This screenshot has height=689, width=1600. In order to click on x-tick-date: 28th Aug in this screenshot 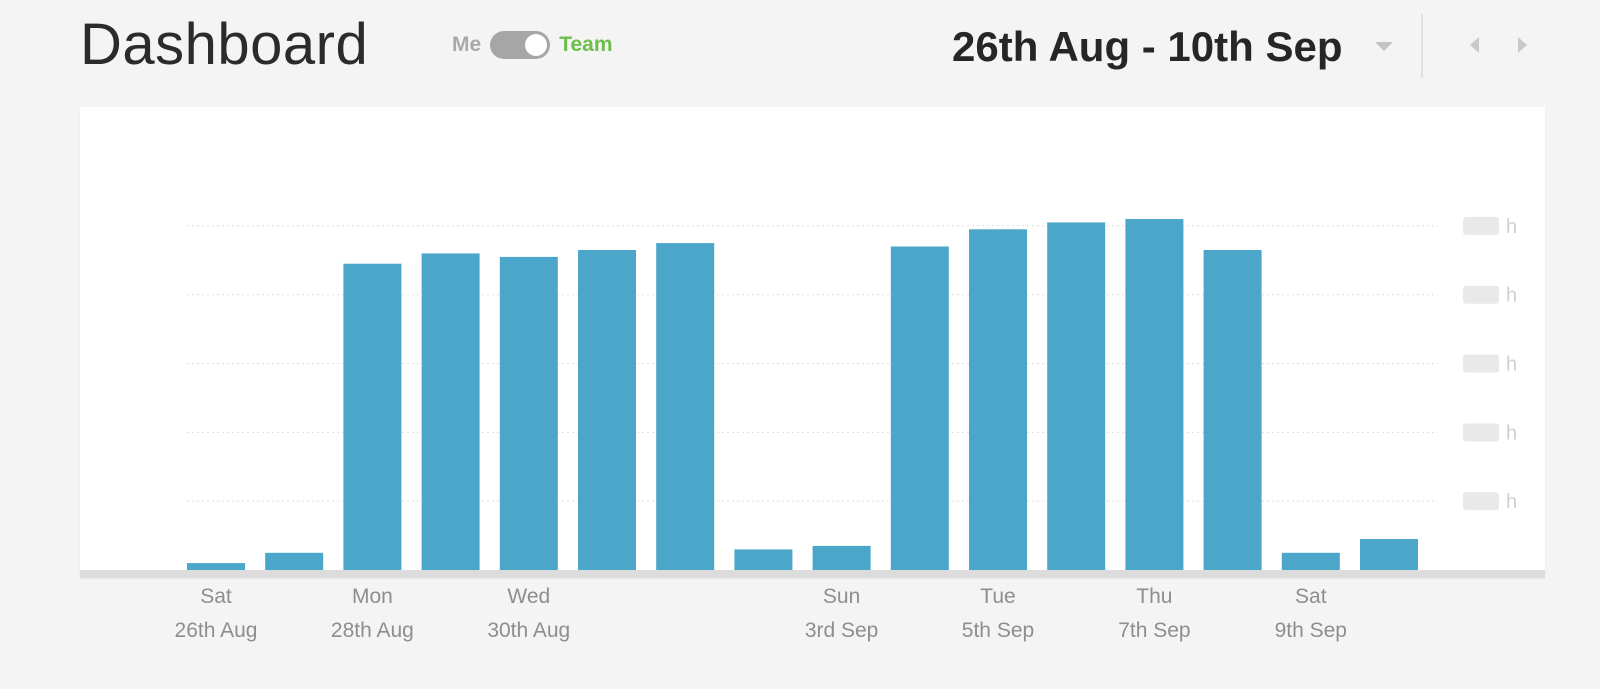, I will do `click(372, 630)`.